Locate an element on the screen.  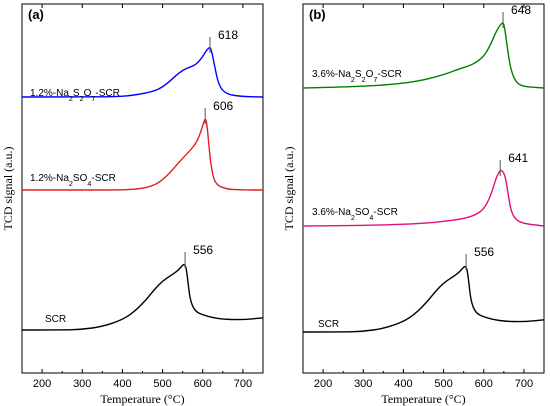
peak-label: 606 is located at coordinates (223, 106).